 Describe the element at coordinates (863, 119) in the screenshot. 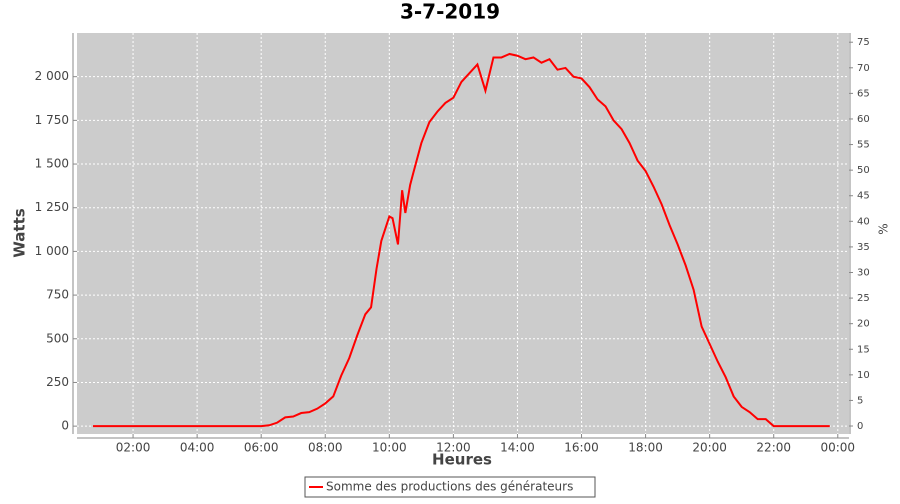

I see `y2-tick-label: 60` at that location.